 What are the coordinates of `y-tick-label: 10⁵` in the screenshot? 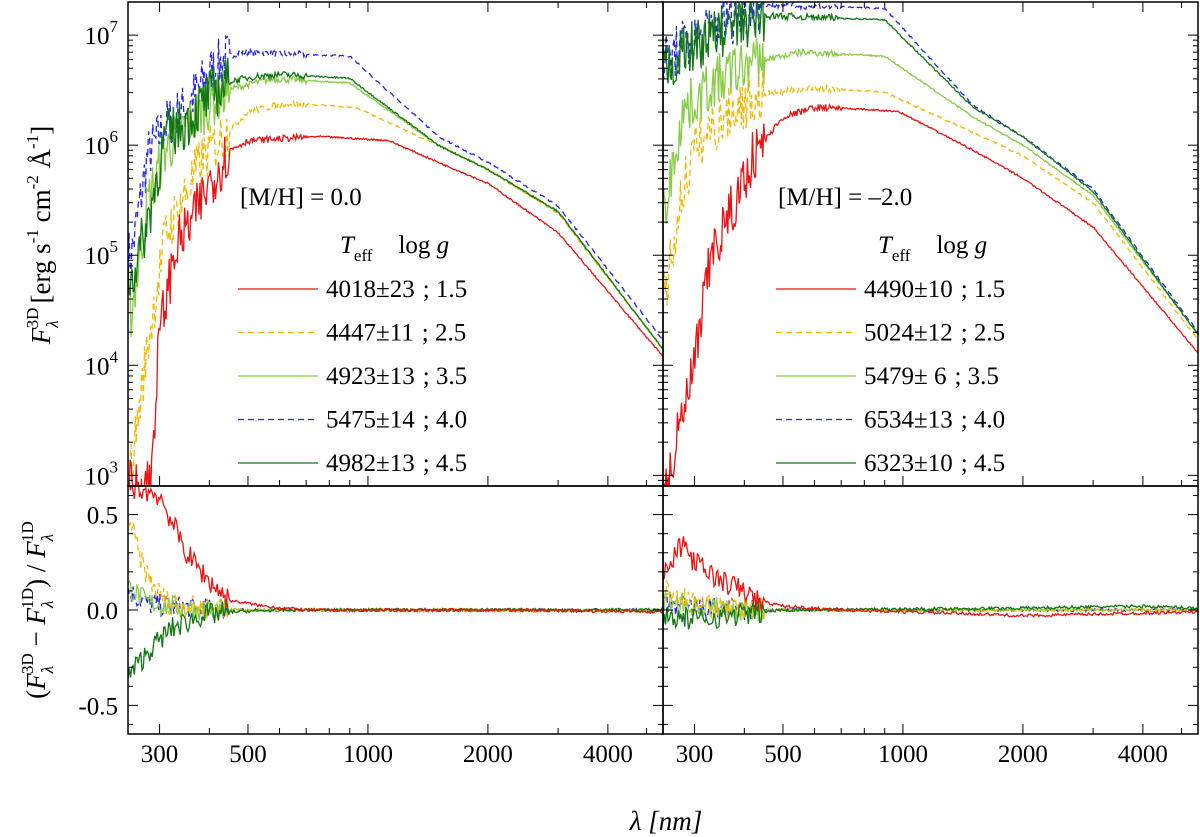 It's located at (102, 253).